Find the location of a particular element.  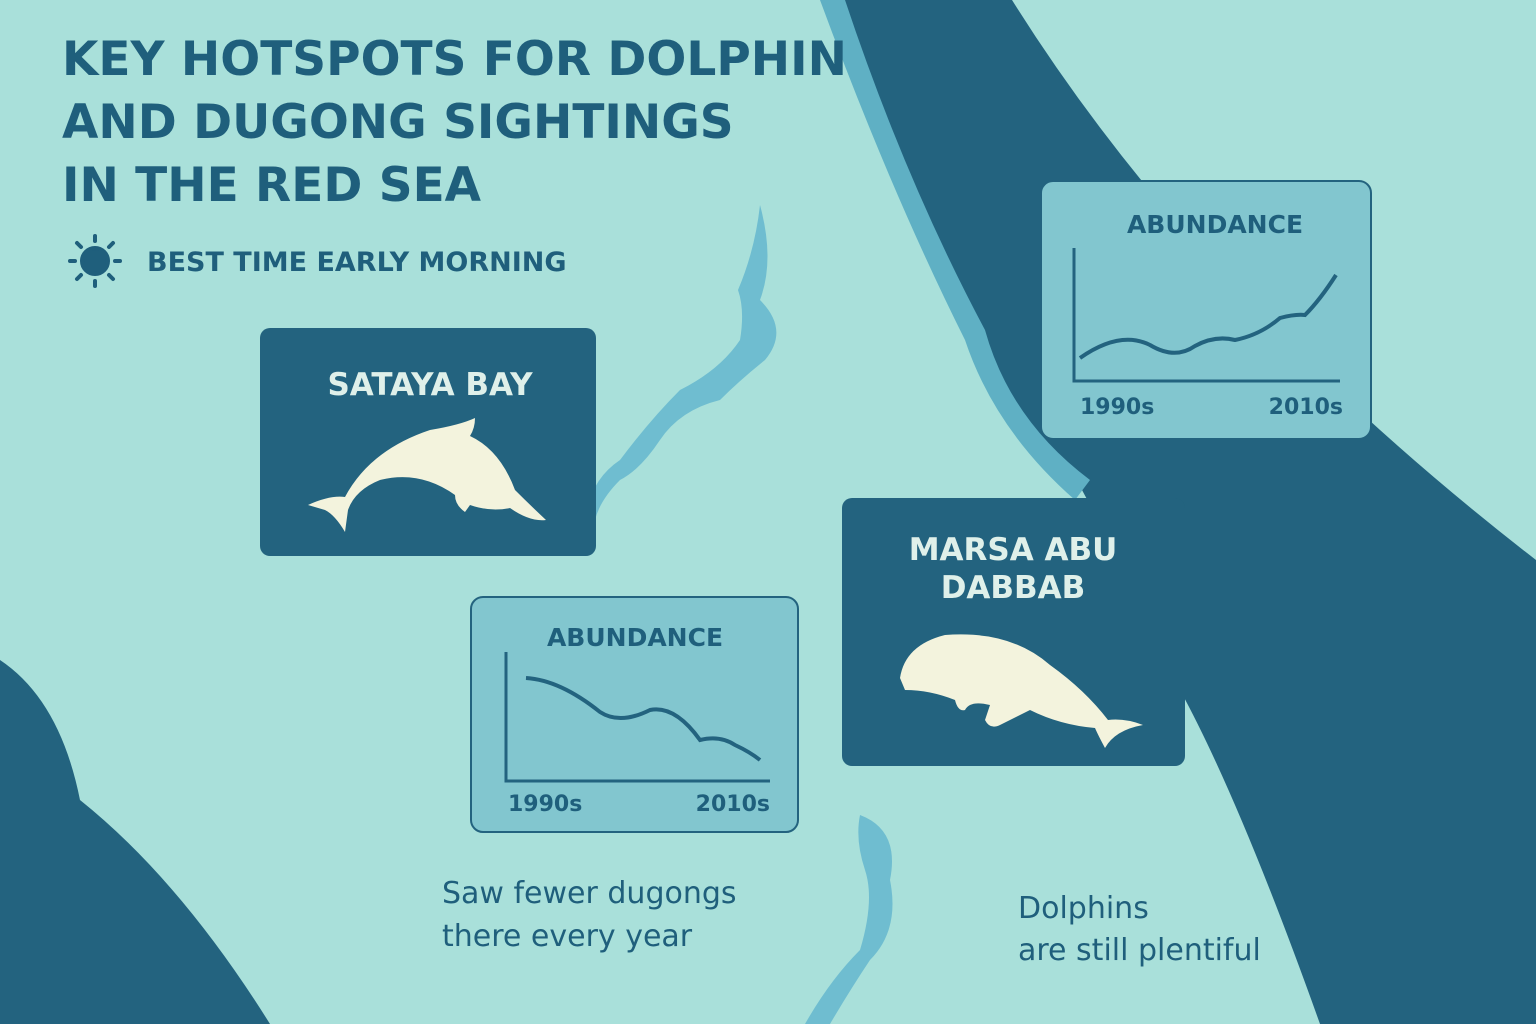

note: Dolphins is located at coordinates (1083, 908).